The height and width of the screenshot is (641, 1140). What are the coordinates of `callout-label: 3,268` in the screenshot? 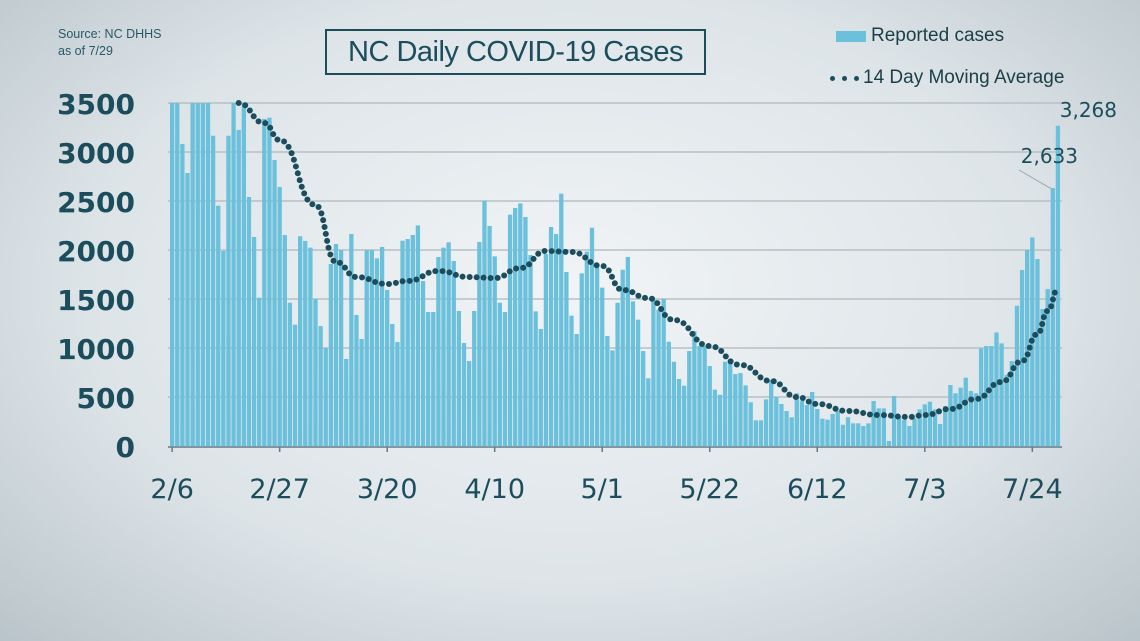 It's located at (1088, 110).